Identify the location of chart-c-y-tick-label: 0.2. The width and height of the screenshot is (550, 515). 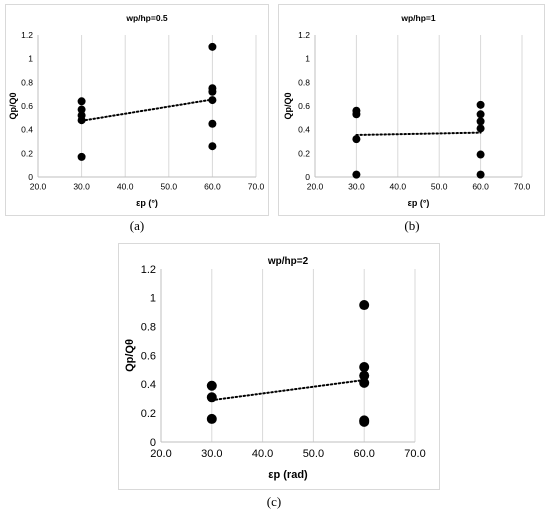
(148, 414).